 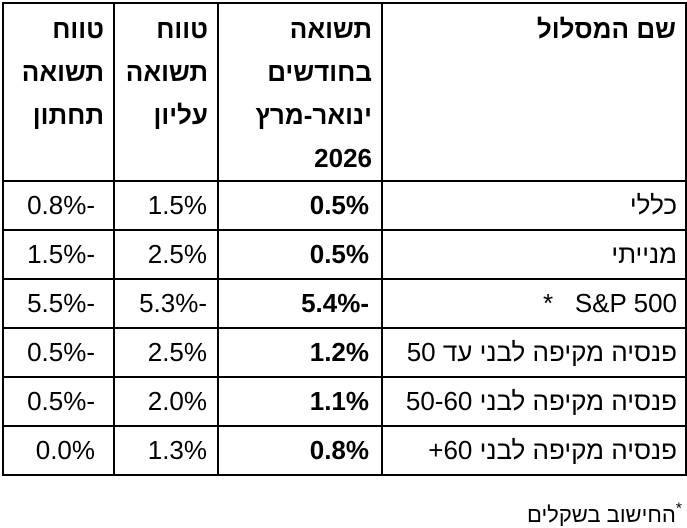 I want to click on table-row: פנסיה מקיפה לבני עד 50 1.2% 2.5% -0.5%, so click(x=344, y=352).